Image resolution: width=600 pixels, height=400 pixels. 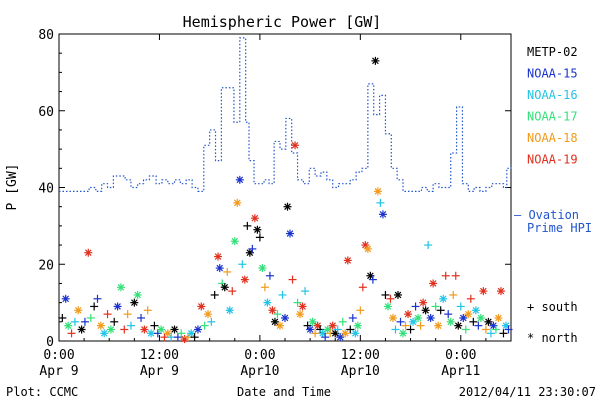 I want to click on legend-symbol-north: * north, so click(x=552, y=338).